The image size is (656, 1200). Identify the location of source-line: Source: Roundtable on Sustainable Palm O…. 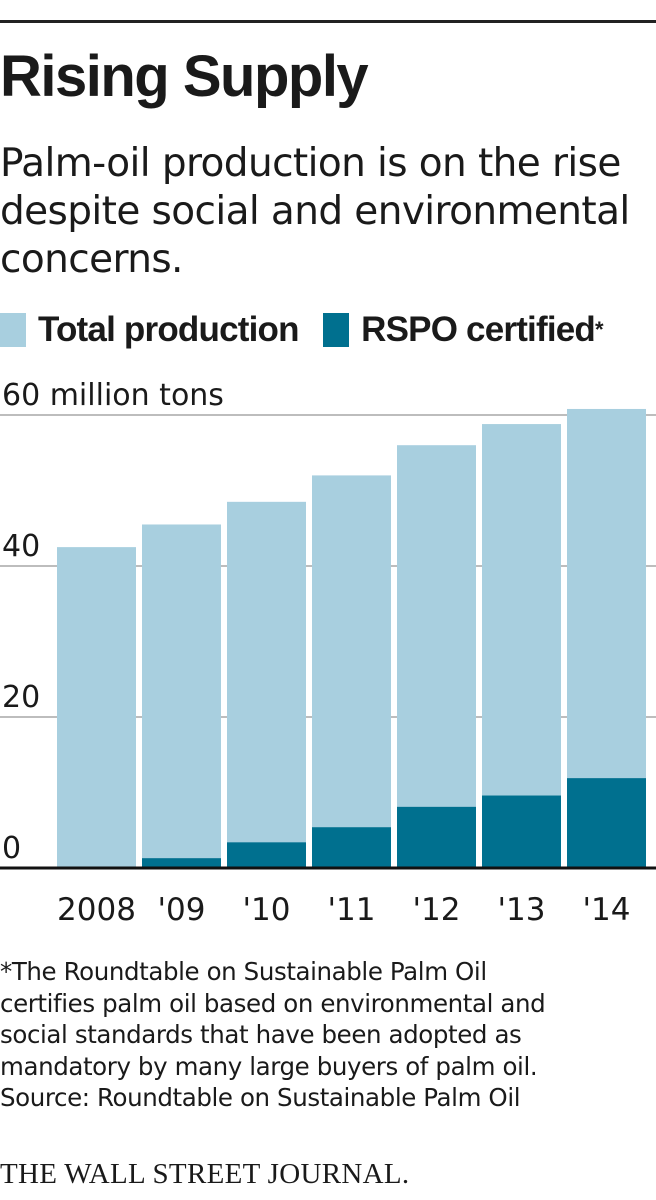
(260, 1097).